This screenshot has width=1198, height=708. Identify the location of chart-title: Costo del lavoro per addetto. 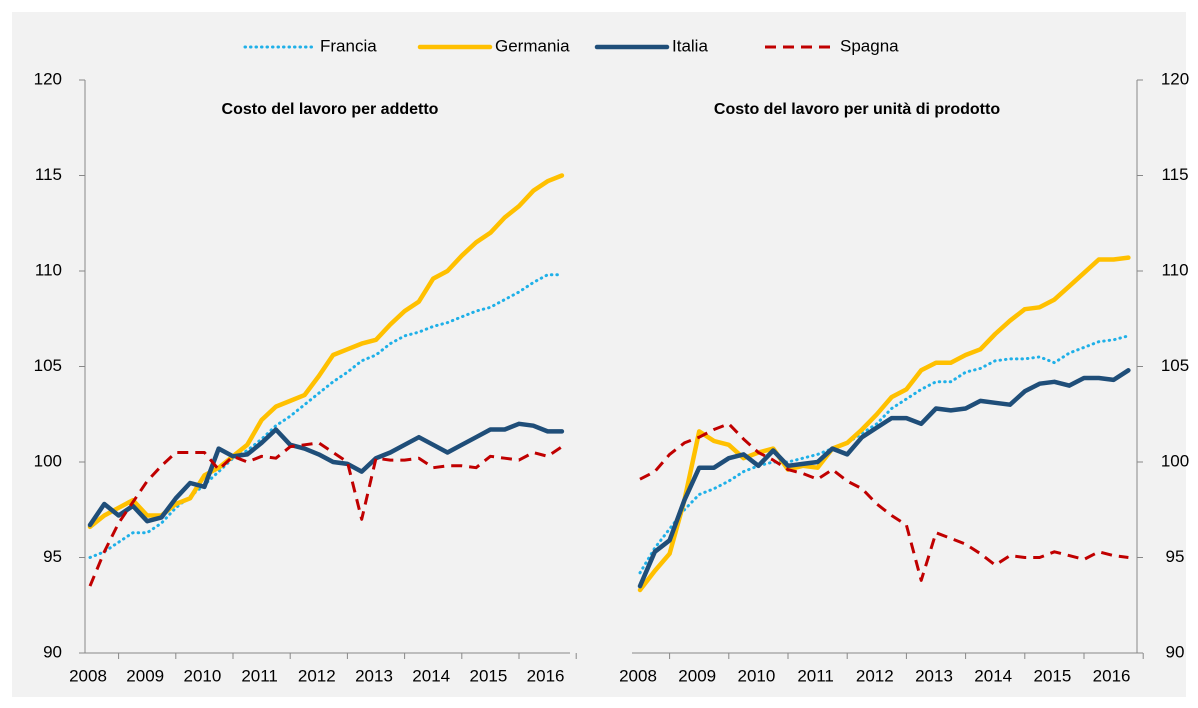
(330, 109).